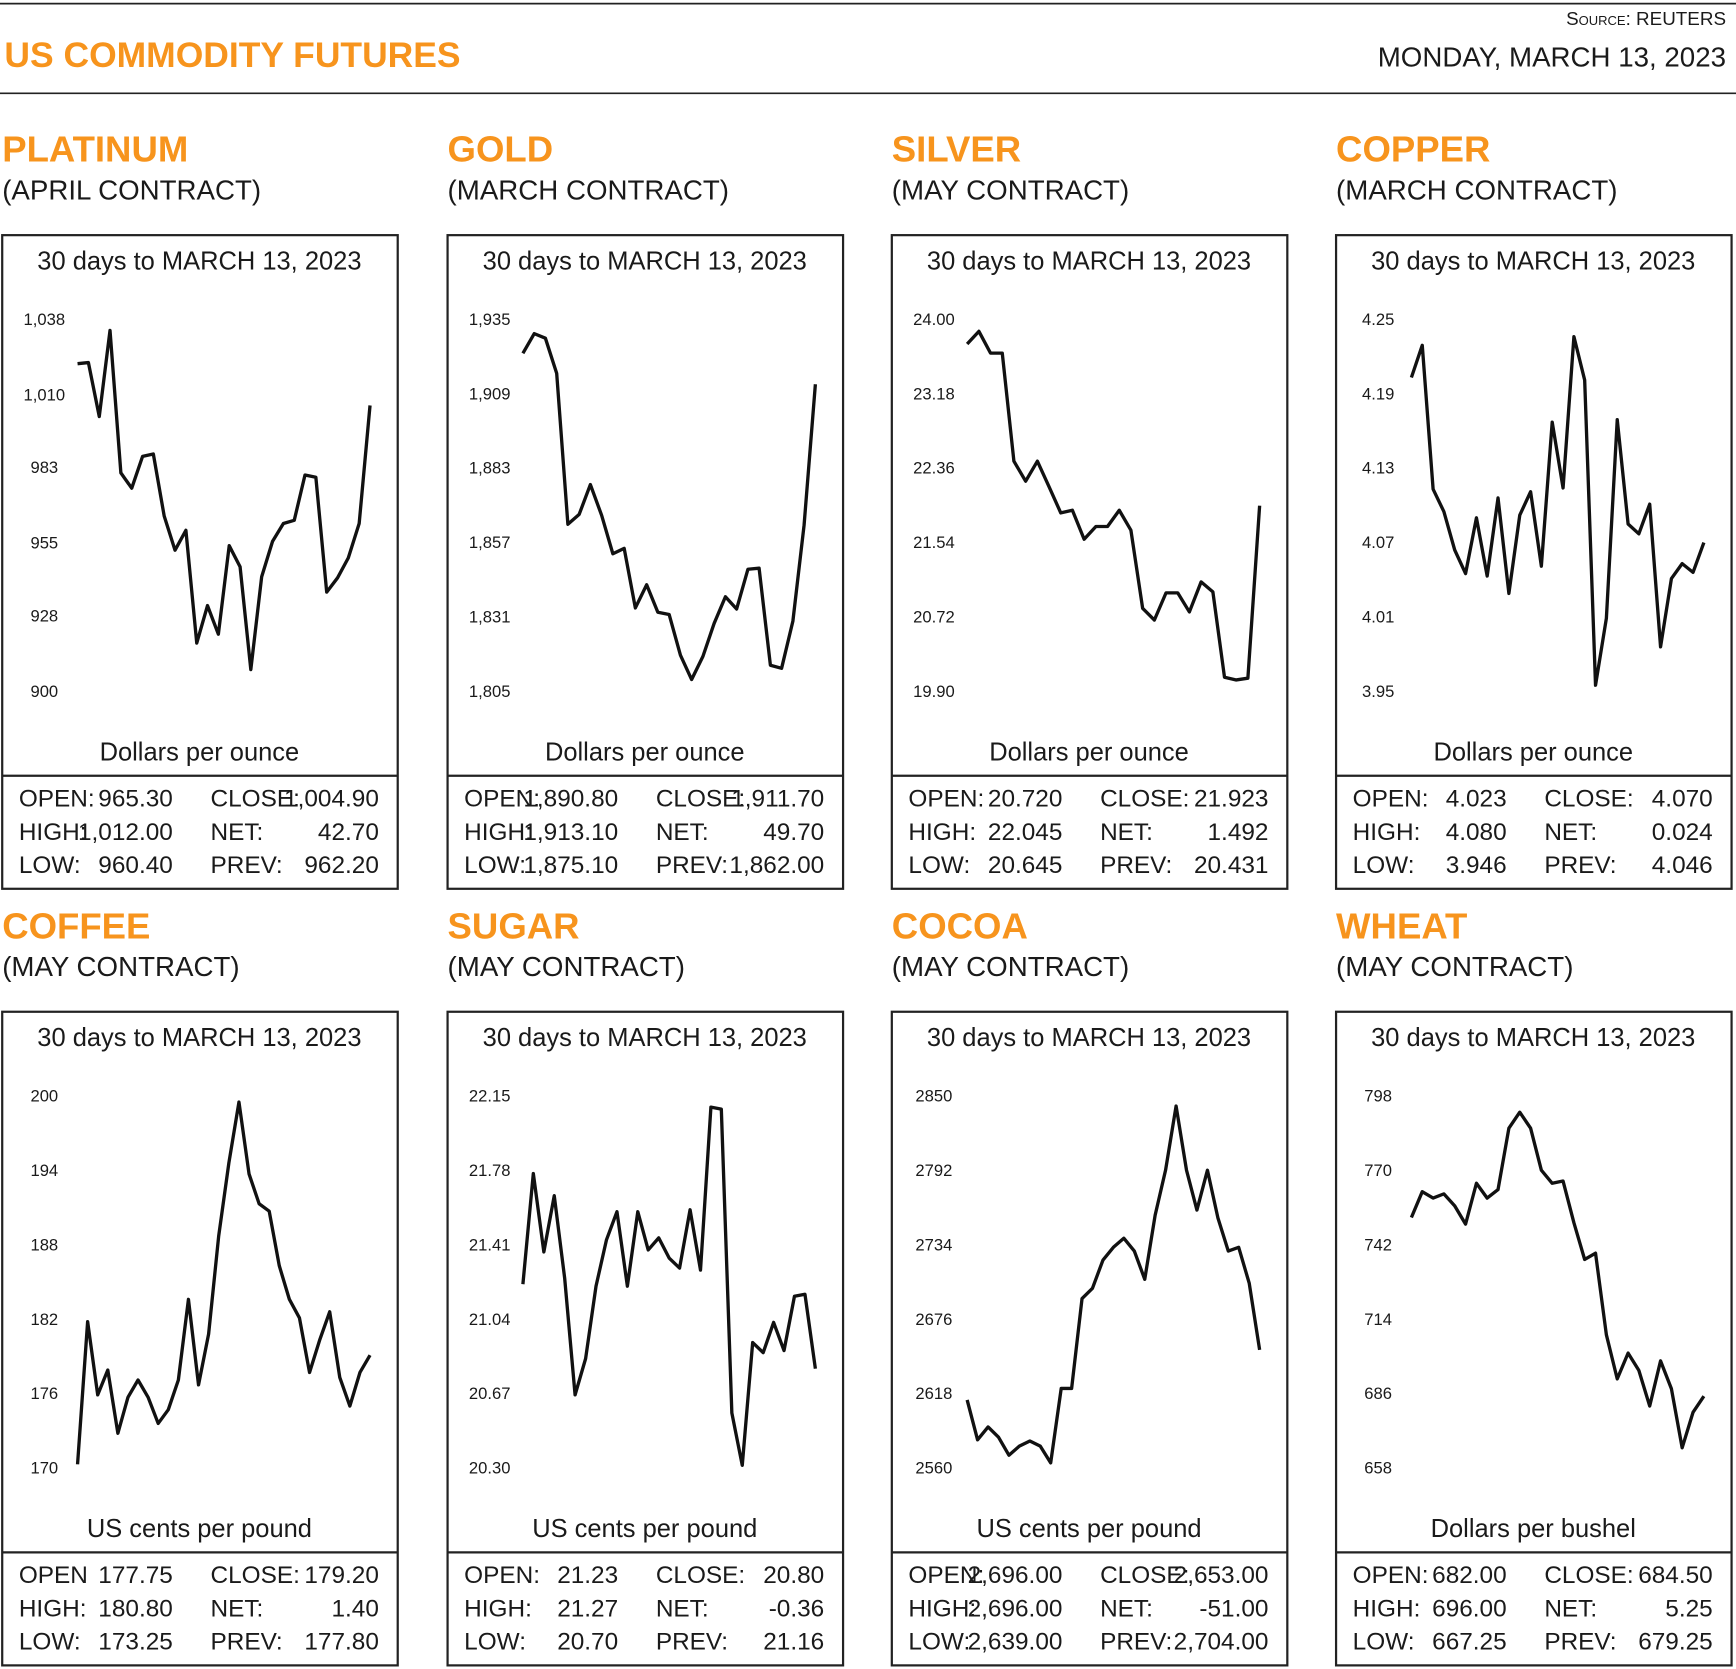 Image resolution: width=1736 pixels, height=1669 pixels. I want to click on stat-value: 4.023, so click(1476, 799).